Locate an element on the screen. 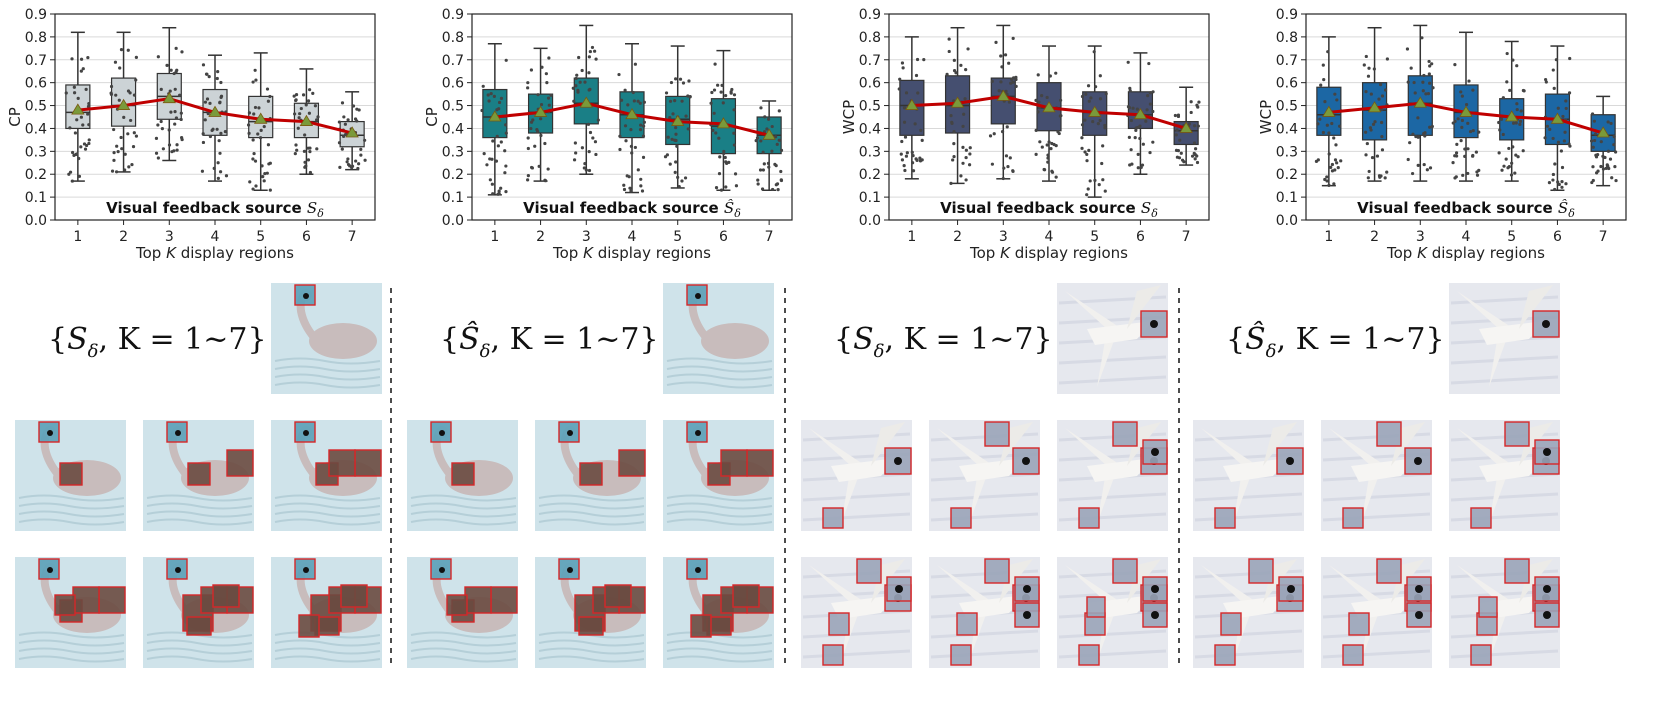 This screenshot has width=1660, height=718. thumbnail-k7 is located at coordinates (326, 612).